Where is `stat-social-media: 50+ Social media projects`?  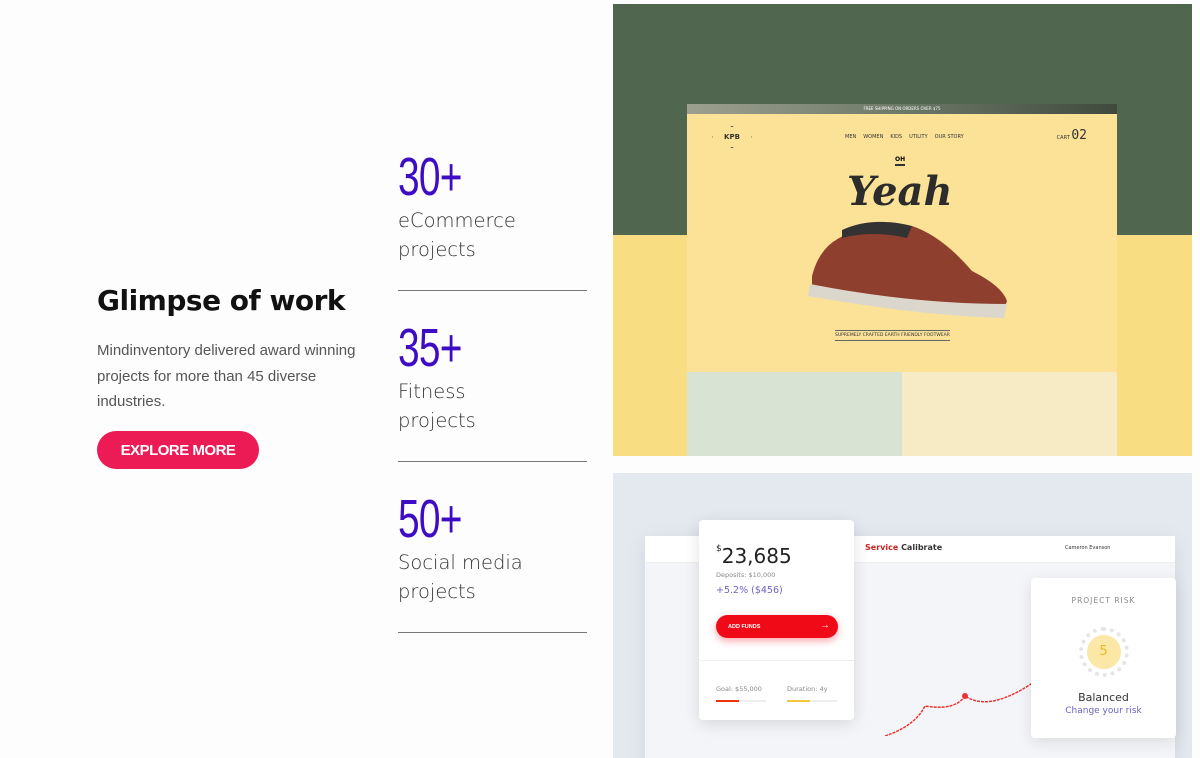
stat-social-media: 50+ Social media projects is located at coordinates (492, 561).